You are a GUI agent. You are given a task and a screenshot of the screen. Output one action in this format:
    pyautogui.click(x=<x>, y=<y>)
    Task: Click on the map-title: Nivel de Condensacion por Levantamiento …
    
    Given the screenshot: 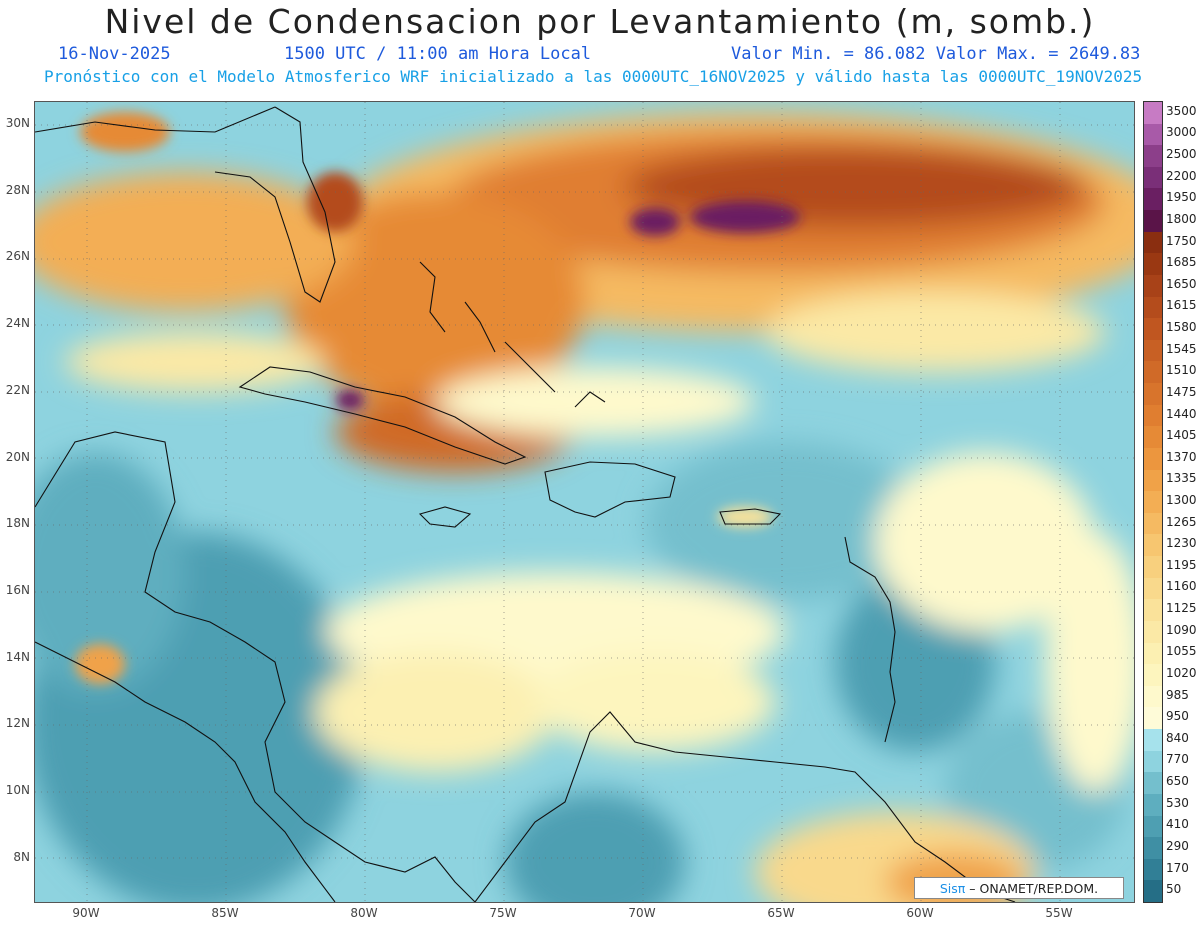 What is the action you would take?
    pyautogui.click(x=600, y=21)
    